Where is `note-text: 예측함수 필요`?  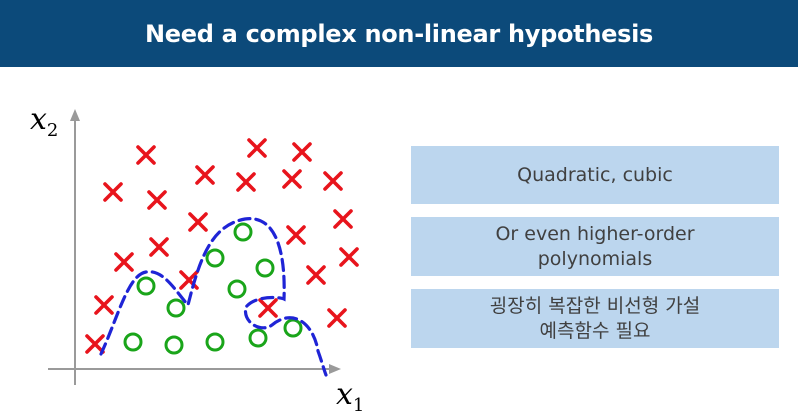 note-text: 예측함수 필요 is located at coordinates (595, 330).